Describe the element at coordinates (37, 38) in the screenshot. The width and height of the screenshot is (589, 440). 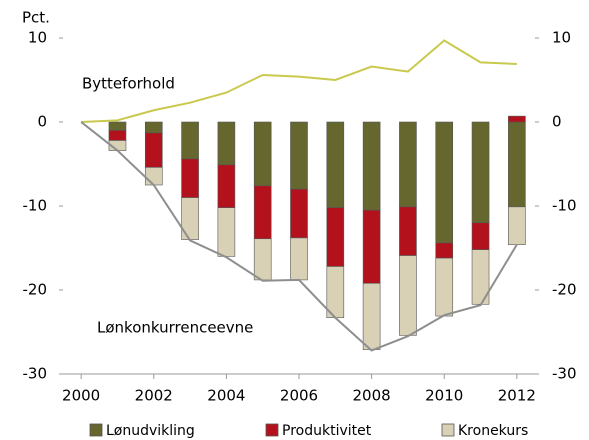
I see `y-tick-label: 10` at that location.